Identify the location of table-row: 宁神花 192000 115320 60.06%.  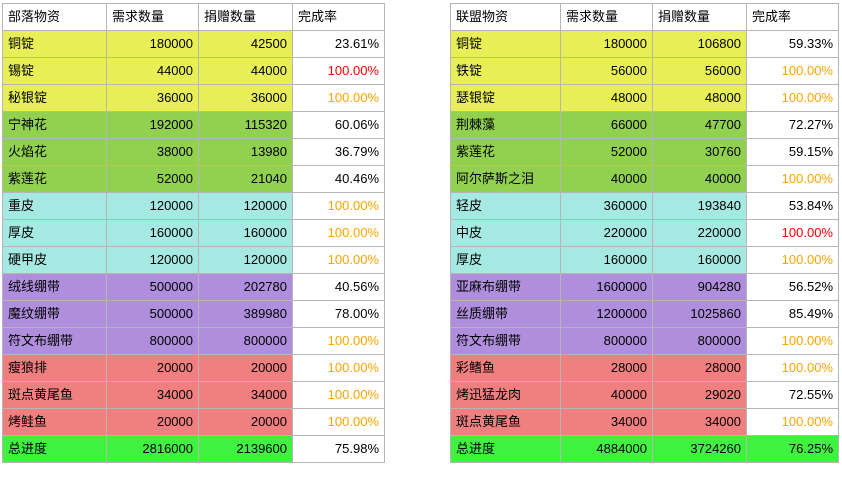
(194, 125).